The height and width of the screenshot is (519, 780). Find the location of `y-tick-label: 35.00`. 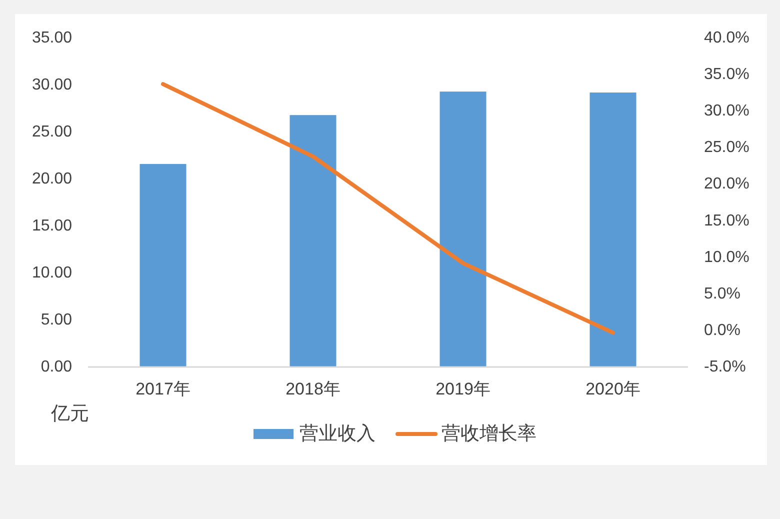

y-tick-label: 35.00 is located at coordinates (52, 38).